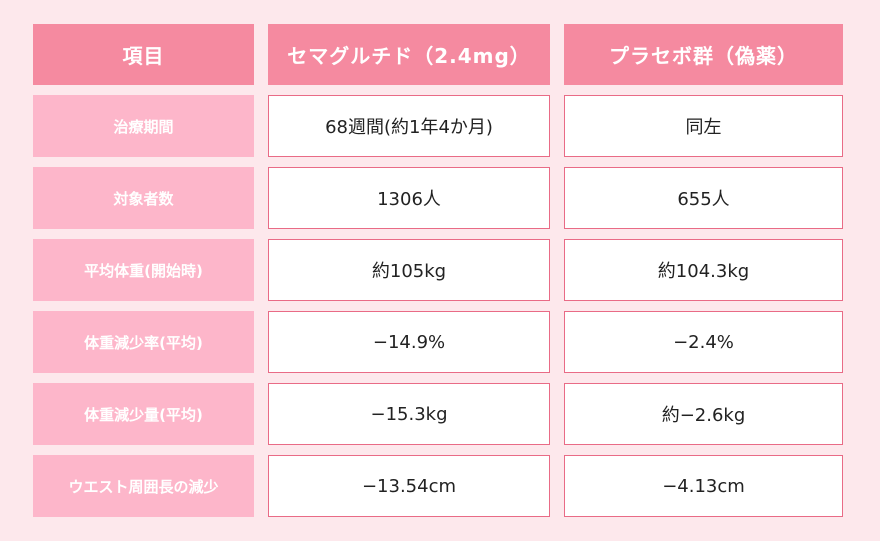 The width and height of the screenshot is (880, 541). Describe the element at coordinates (703, 54) in the screenshot. I see `header-placebo: プラセボ群（偽薬）` at that location.